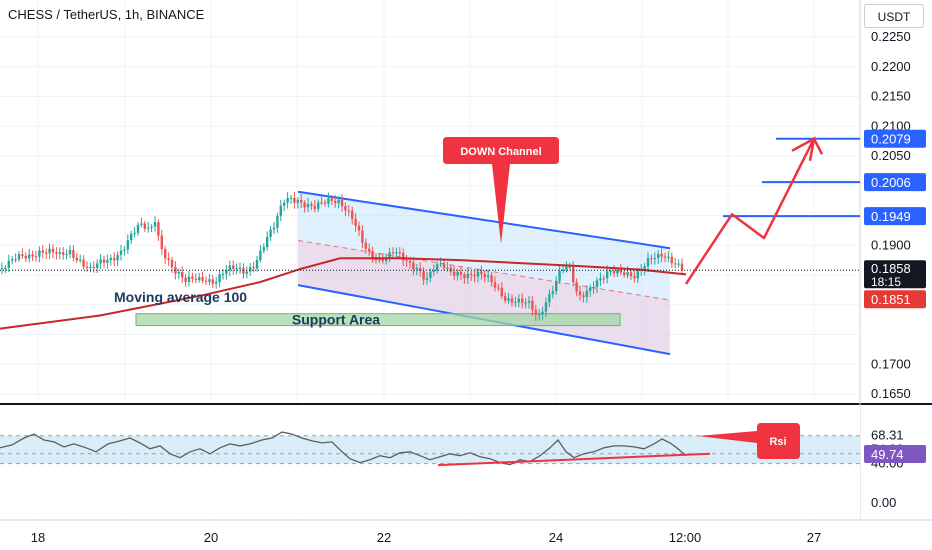 Image resolution: width=932 pixels, height=550 pixels. I want to click on rsi-current-label: 49.74, so click(887, 454).